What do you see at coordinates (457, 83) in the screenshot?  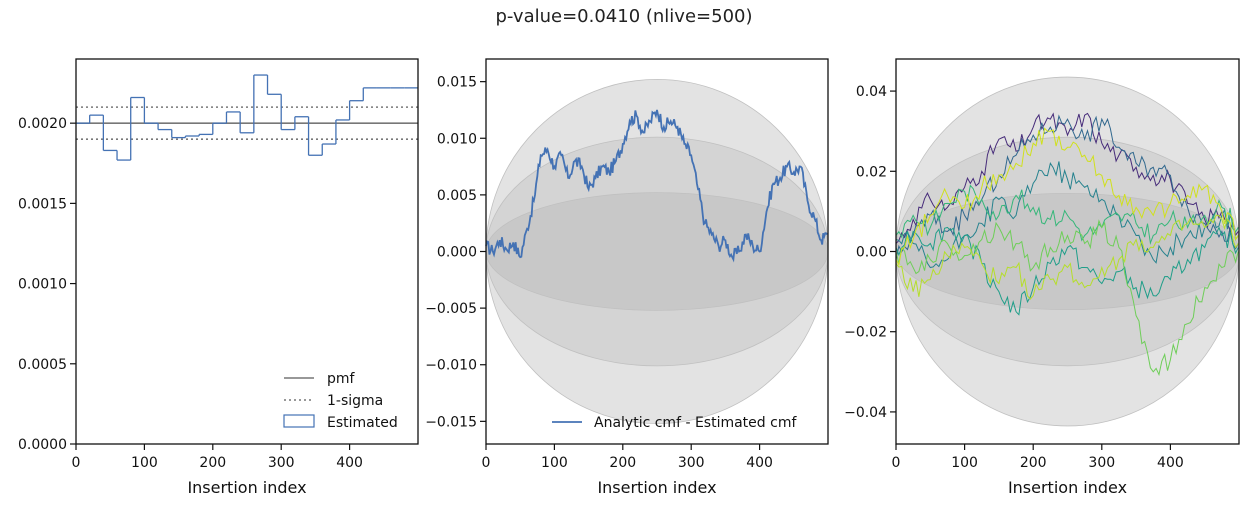 I see `y-tick-label: 0.015` at bounding box center [457, 83].